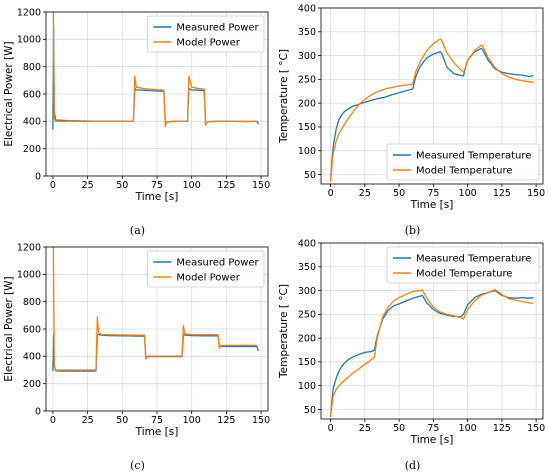 The image size is (550, 472). What do you see at coordinates (412, 465) in the screenshot?
I see `caption-d: (d)` at bounding box center [412, 465].